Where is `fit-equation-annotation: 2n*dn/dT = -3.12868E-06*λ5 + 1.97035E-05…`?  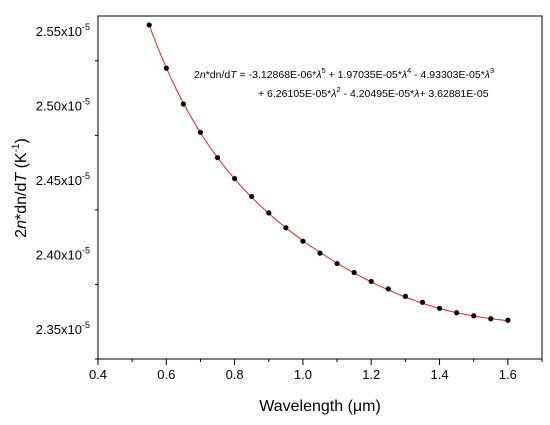
fit-equation-annotation: 2n*dn/dT = -3.12868E-06*λ5 + 1.97035E-05… is located at coordinates (344, 83).